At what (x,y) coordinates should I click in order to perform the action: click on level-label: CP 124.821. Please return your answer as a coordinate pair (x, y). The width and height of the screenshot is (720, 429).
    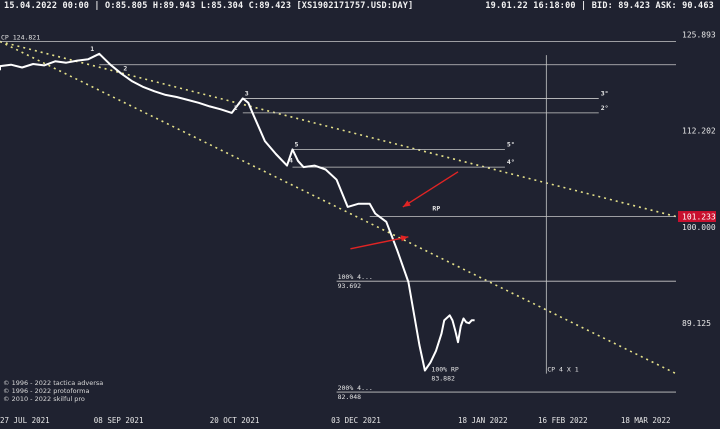
    Looking at the image, I should click on (20, 38).